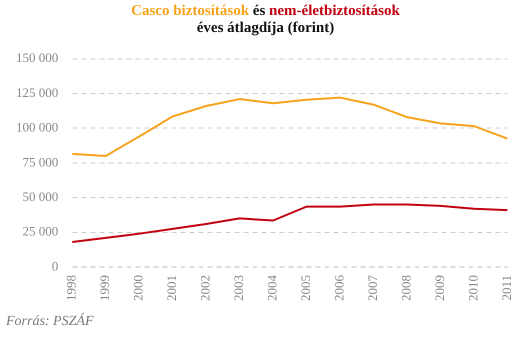 This screenshot has width=531, height=342. Describe the element at coordinates (190, 11) in the screenshot. I see `text: Casco biztosítások` at that location.